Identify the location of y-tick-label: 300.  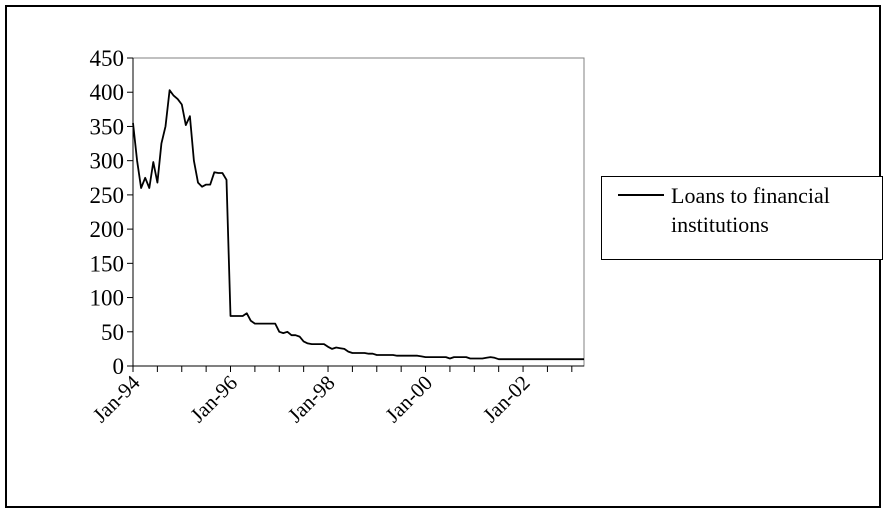
(107, 161).